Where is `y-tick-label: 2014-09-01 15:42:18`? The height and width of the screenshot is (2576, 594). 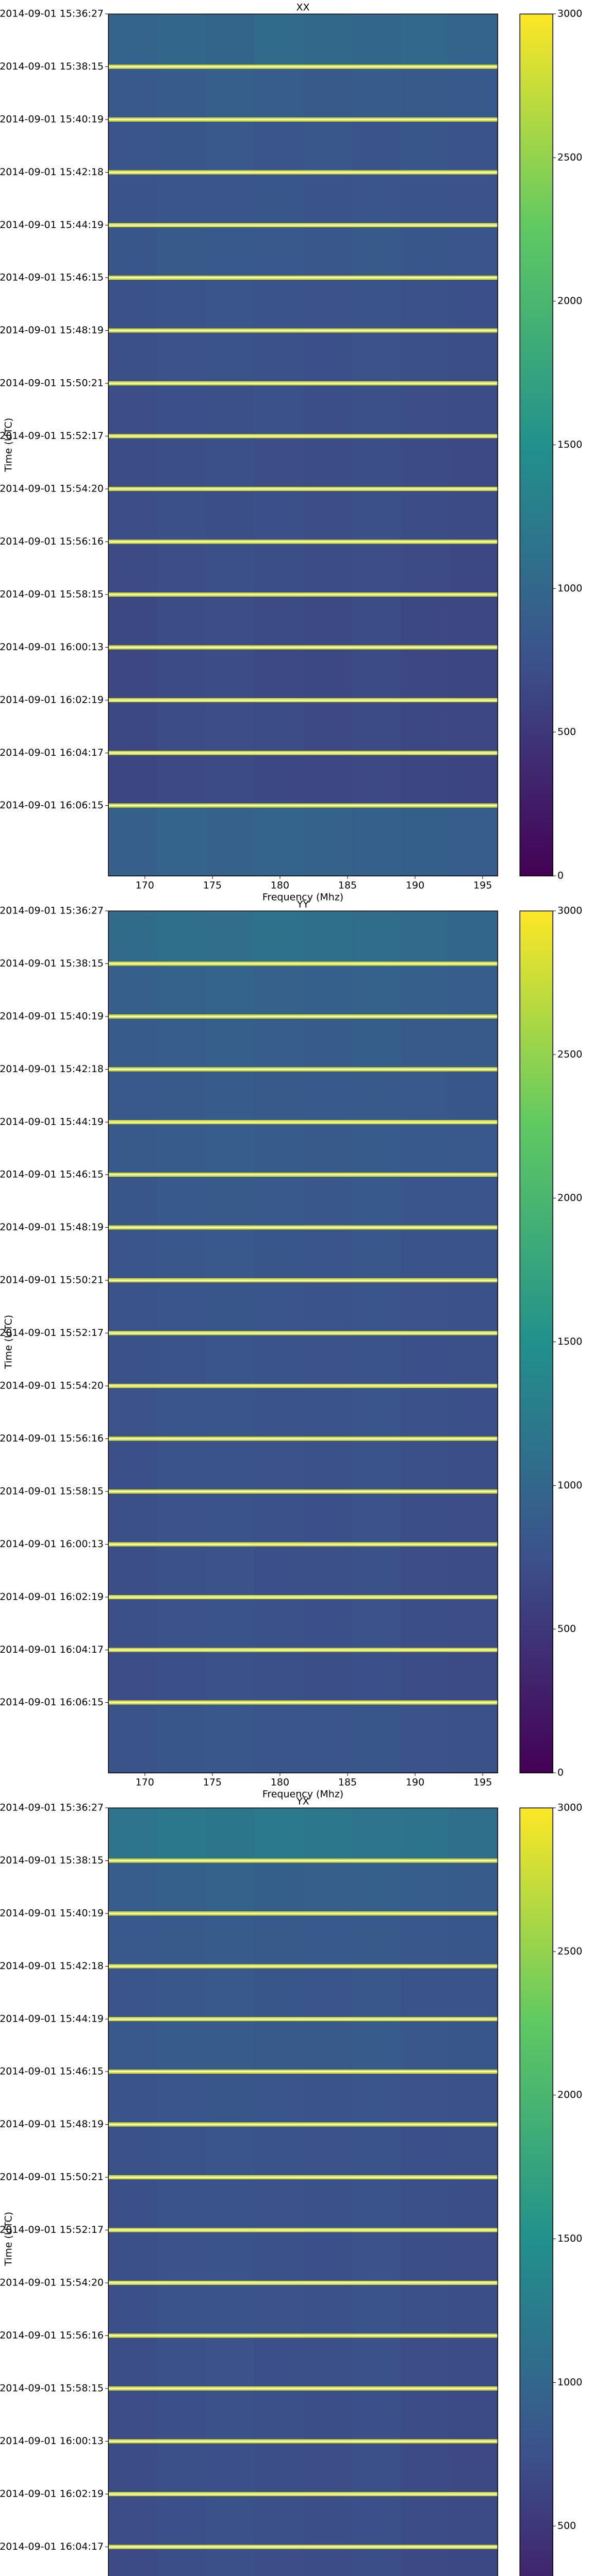
y-tick-label: 2014-09-01 15:42:18 is located at coordinates (52, 1966).